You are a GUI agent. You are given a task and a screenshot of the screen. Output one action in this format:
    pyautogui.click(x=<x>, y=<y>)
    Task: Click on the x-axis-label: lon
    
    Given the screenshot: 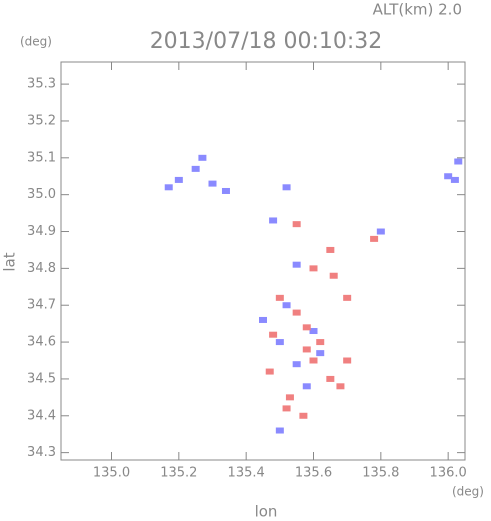 What is the action you would take?
    pyautogui.click(x=266, y=512)
    